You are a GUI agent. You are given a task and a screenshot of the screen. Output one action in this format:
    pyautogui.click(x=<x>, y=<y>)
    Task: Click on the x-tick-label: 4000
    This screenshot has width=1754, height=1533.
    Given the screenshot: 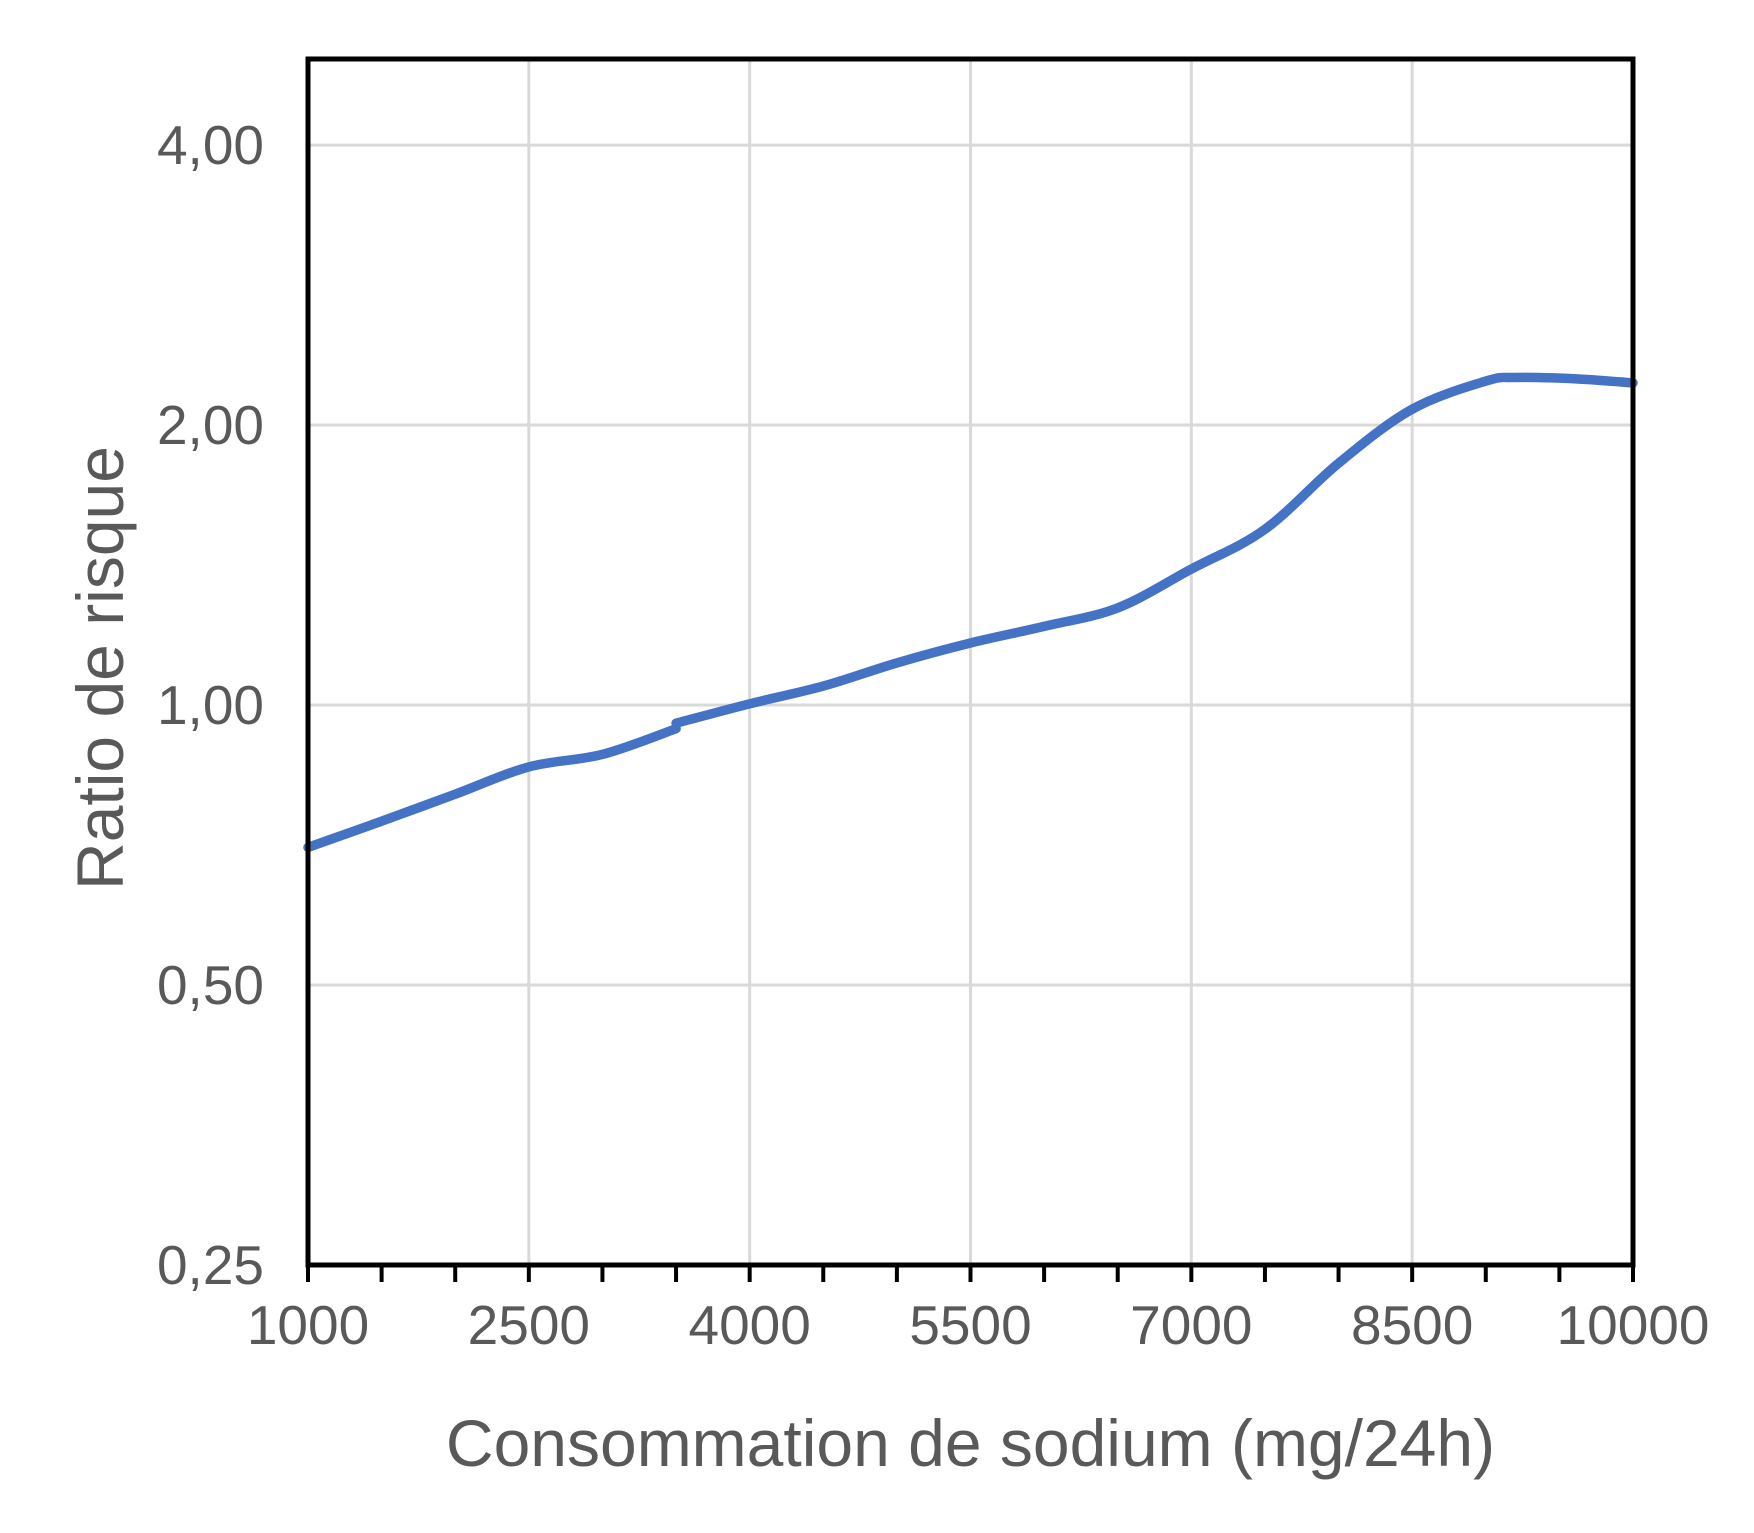 What is the action you would take?
    pyautogui.click(x=749, y=1325)
    